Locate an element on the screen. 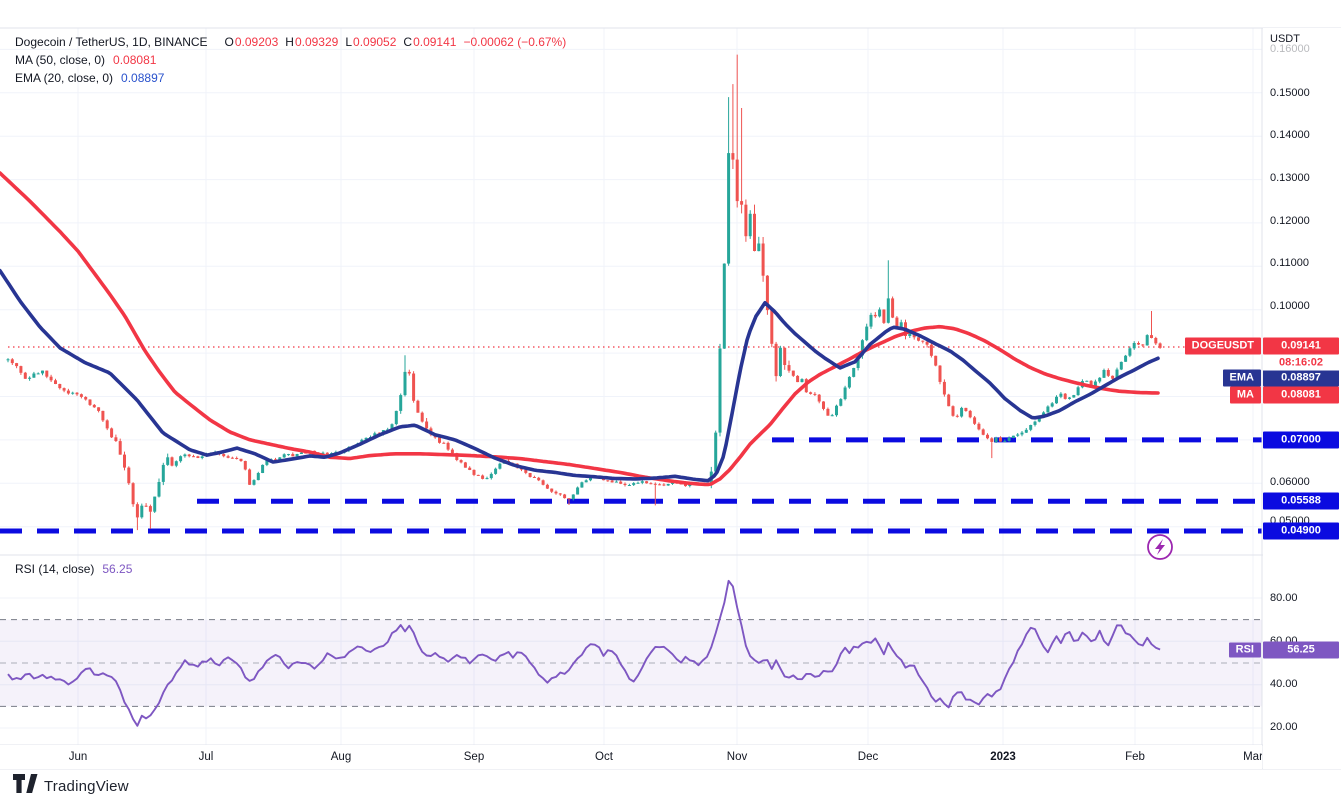 This screenshot has width=1341, height=803. rsi-value-badge: 56.25 is located at coordinates (1301, 650).